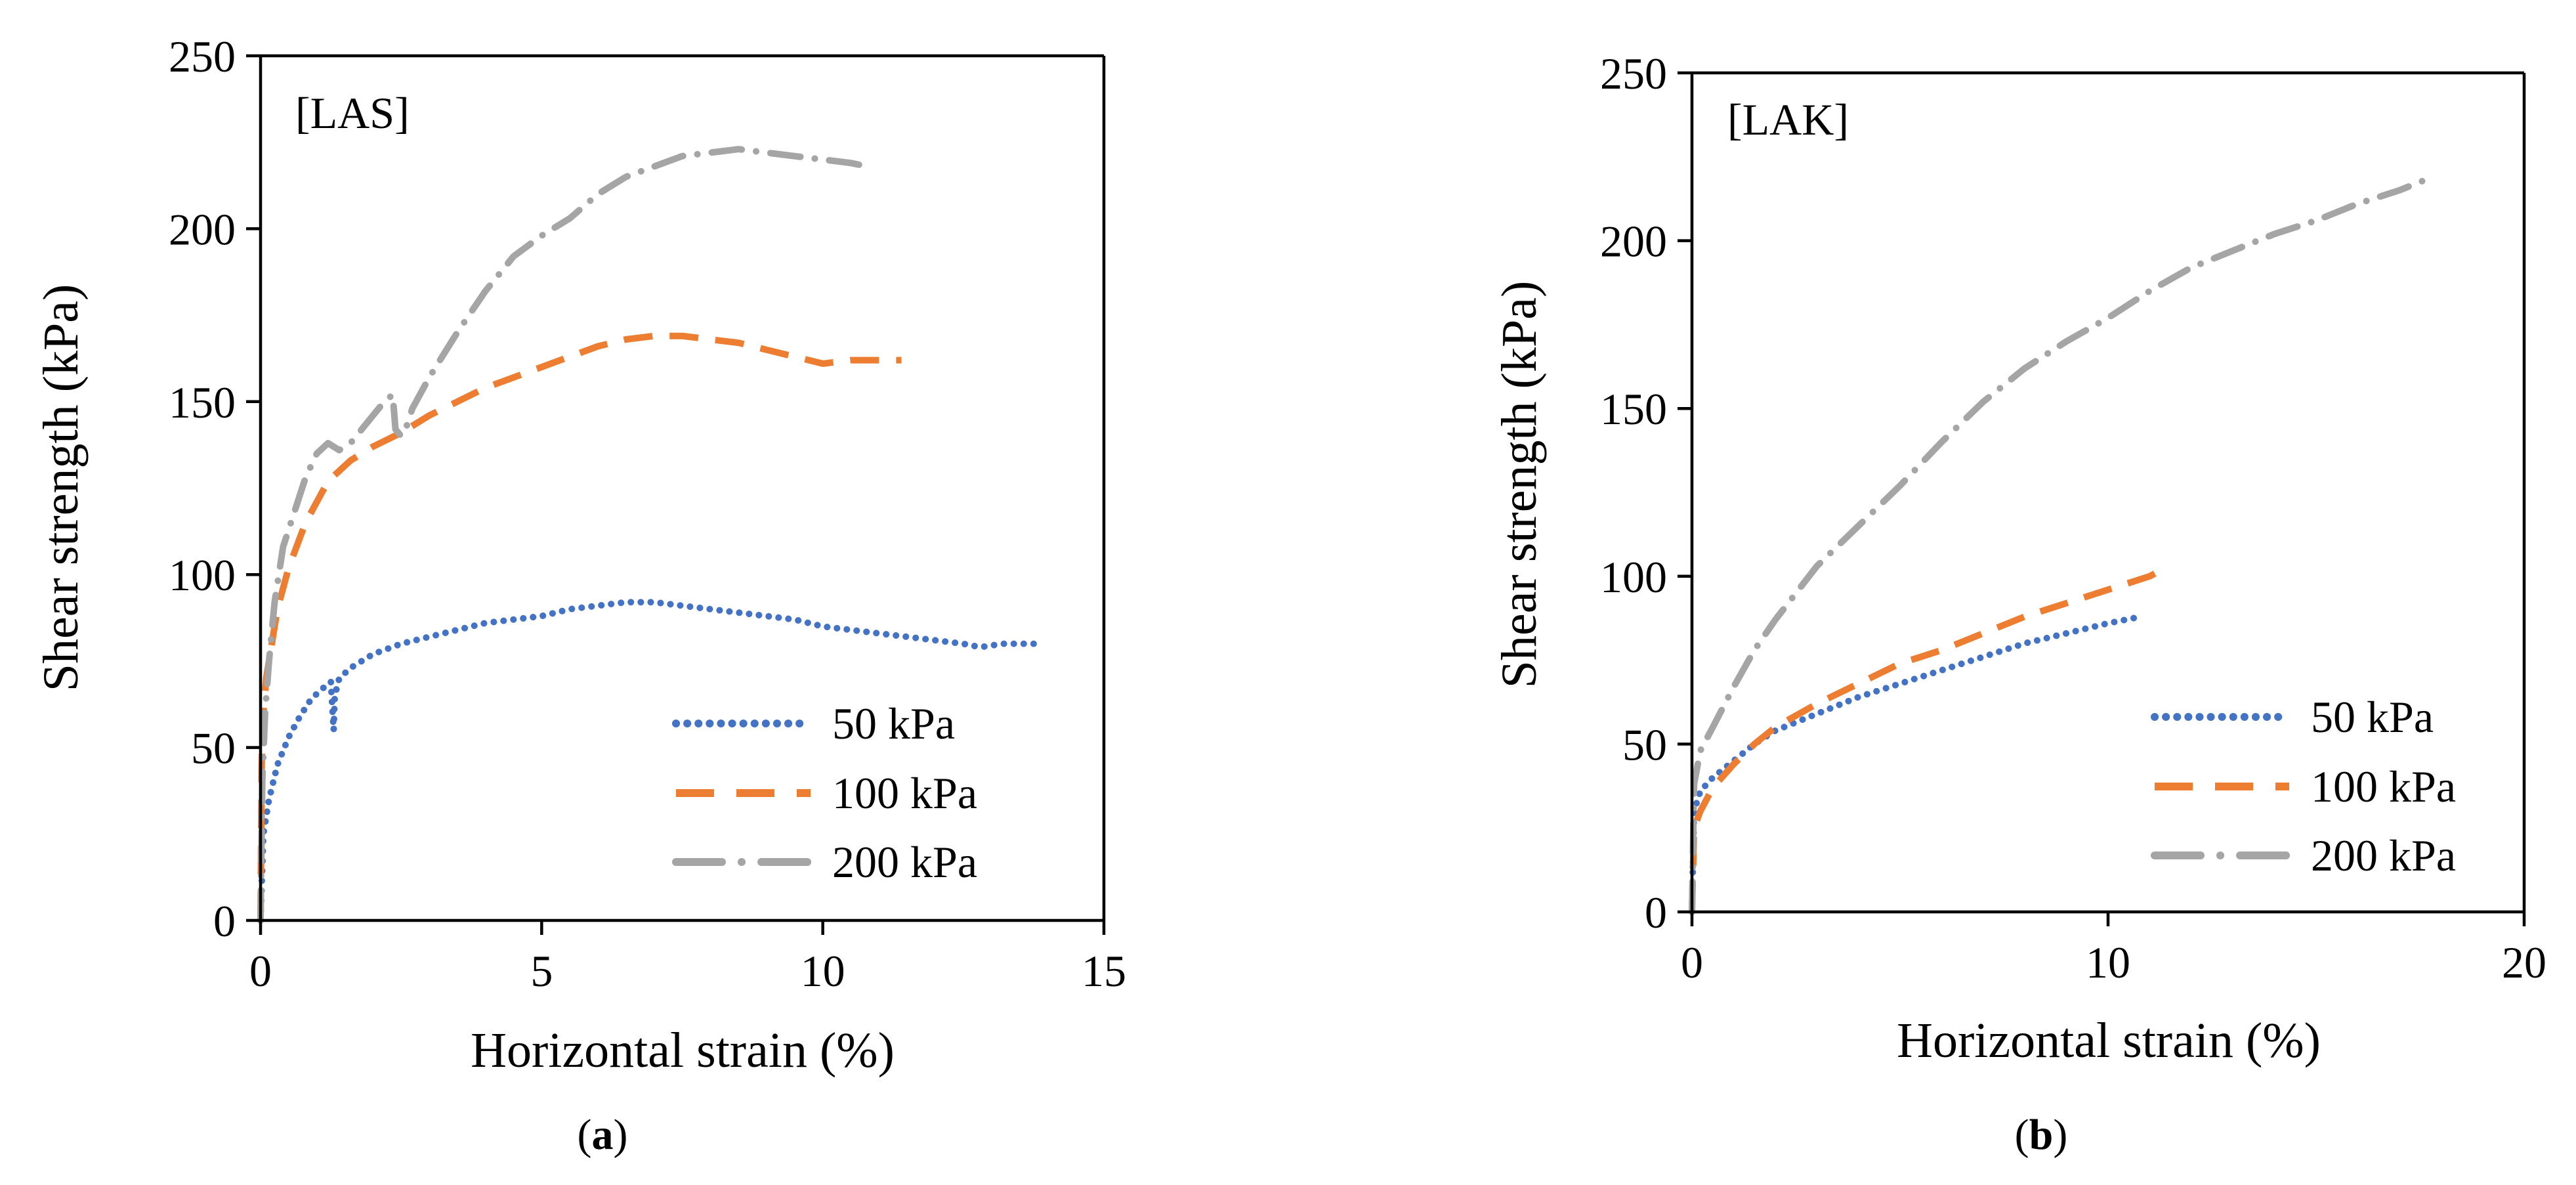 The image size is (2576, 1185). I want to click on x-tick-label-0-a: 0, so click(260, 971).